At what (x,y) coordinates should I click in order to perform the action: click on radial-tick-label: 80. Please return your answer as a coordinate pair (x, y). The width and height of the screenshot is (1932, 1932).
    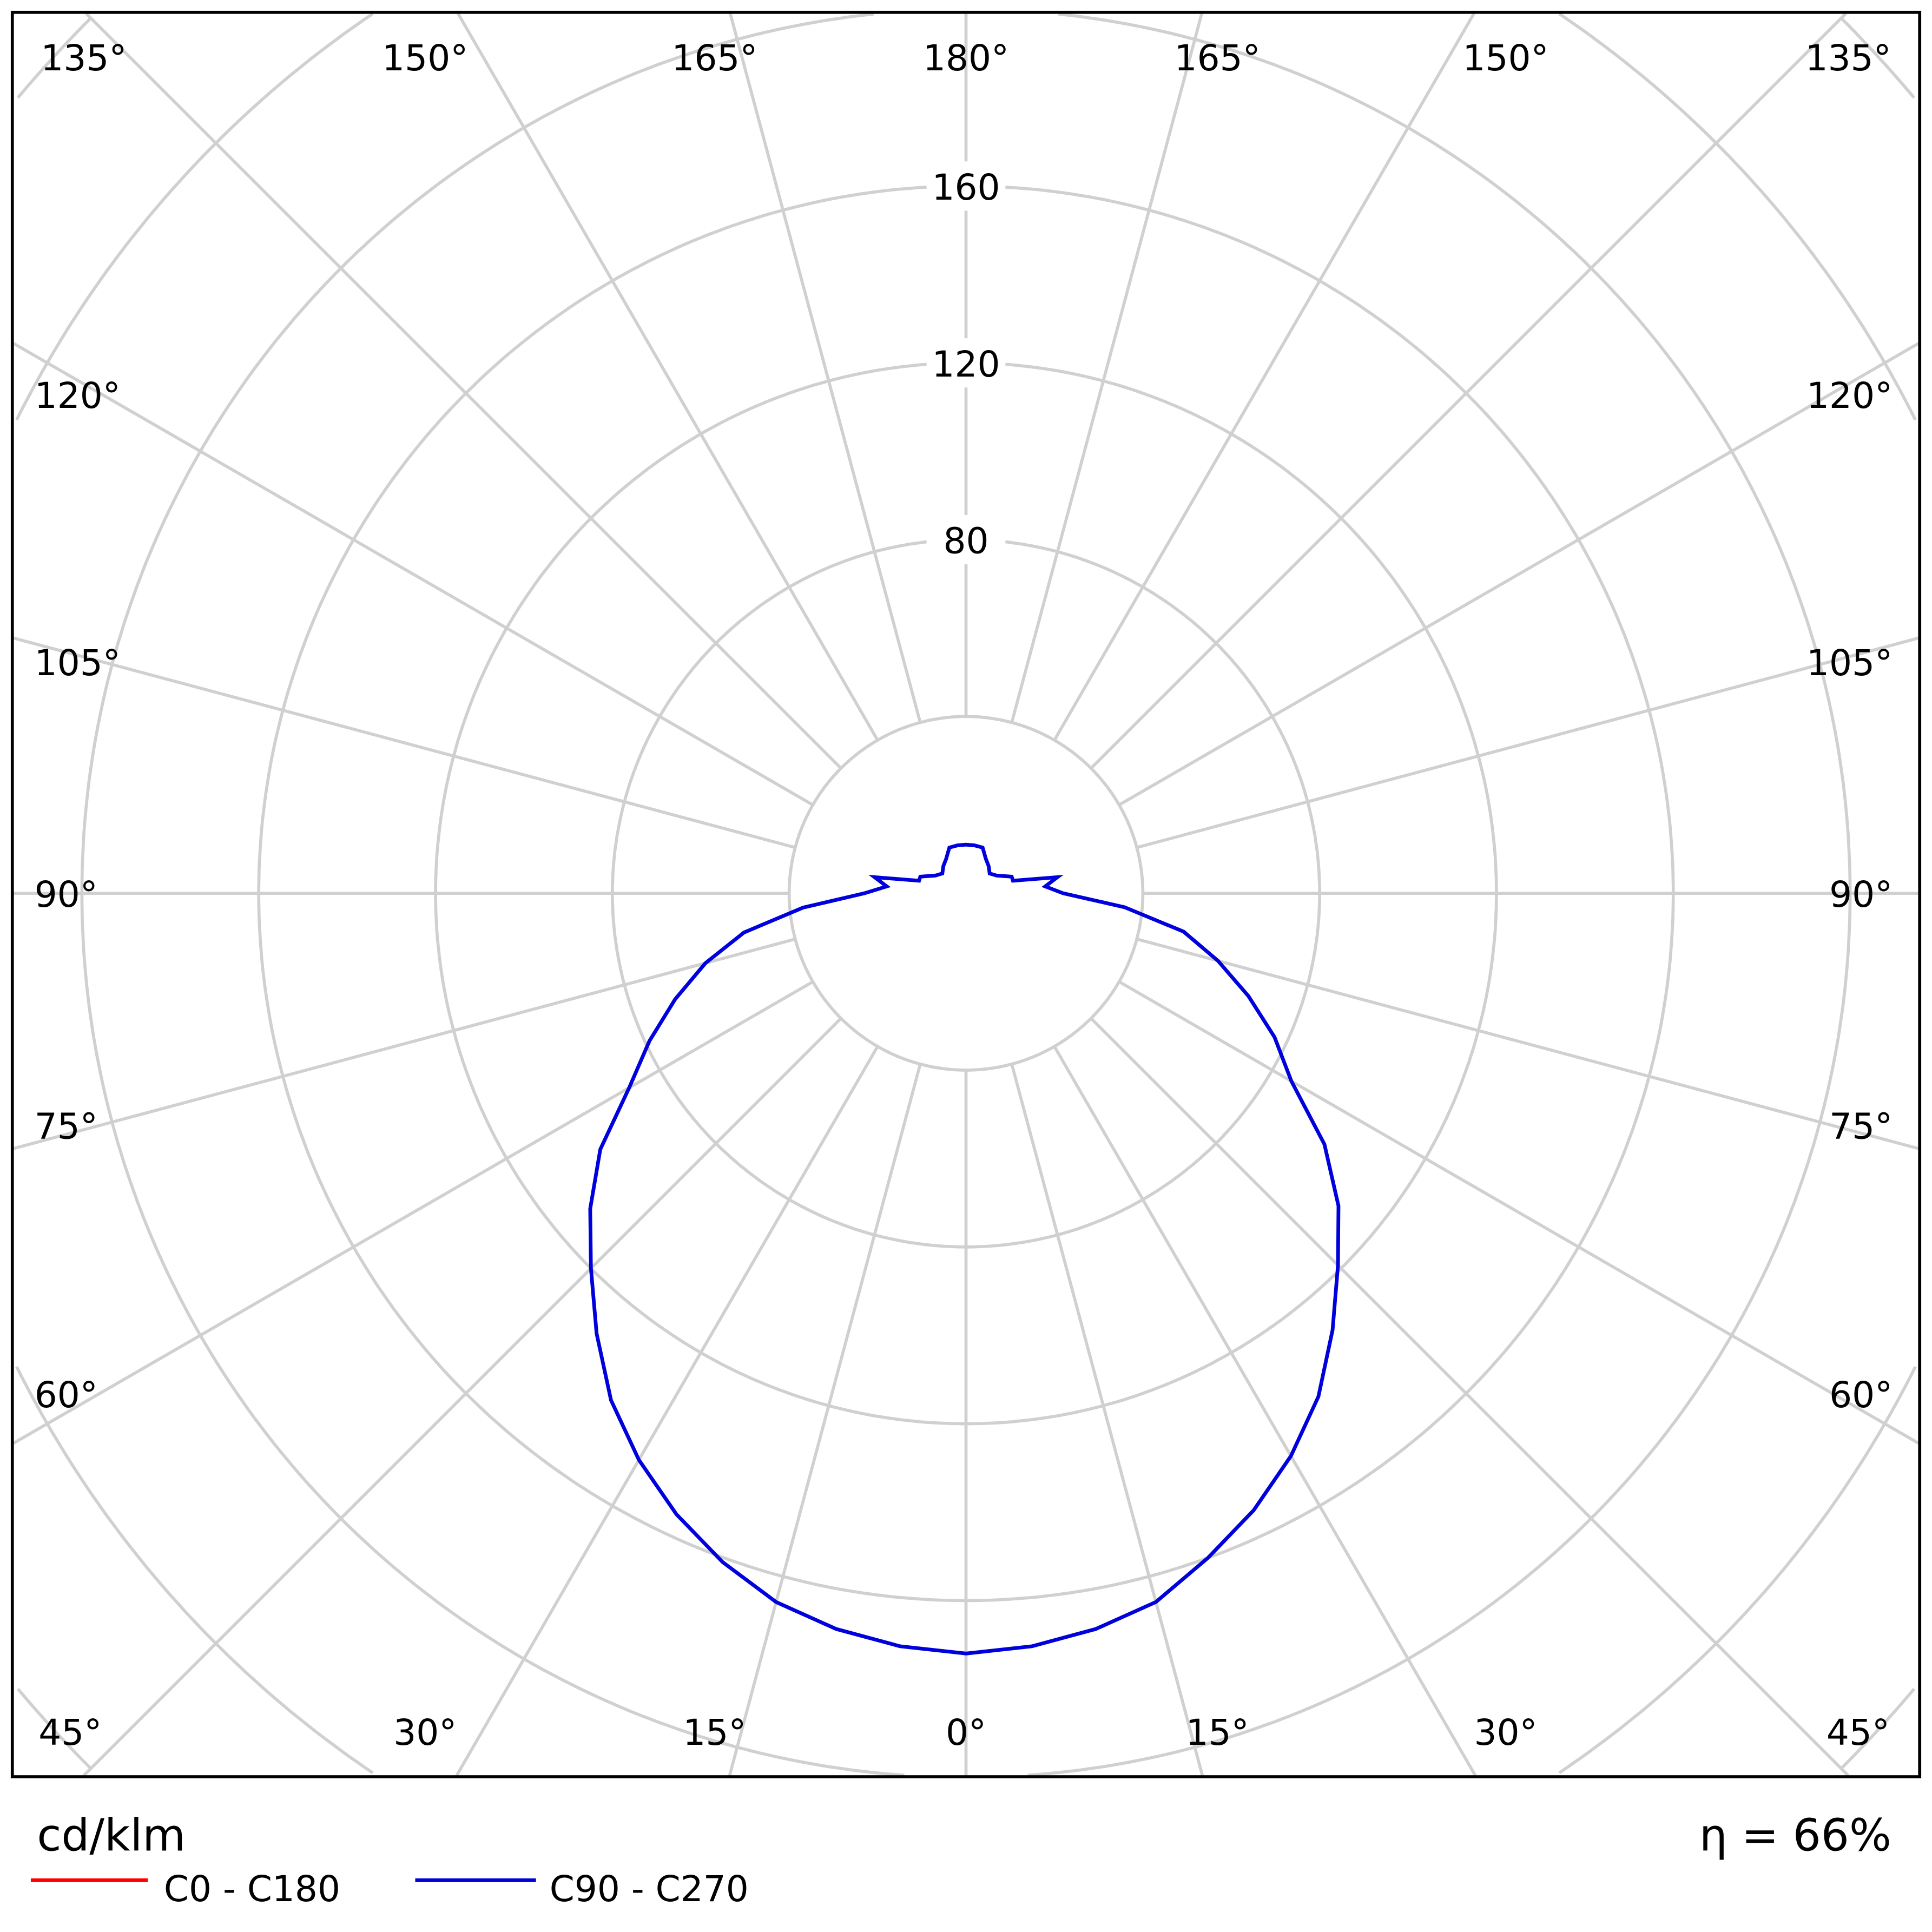
    Looking at the image, I should click on (965, 541).